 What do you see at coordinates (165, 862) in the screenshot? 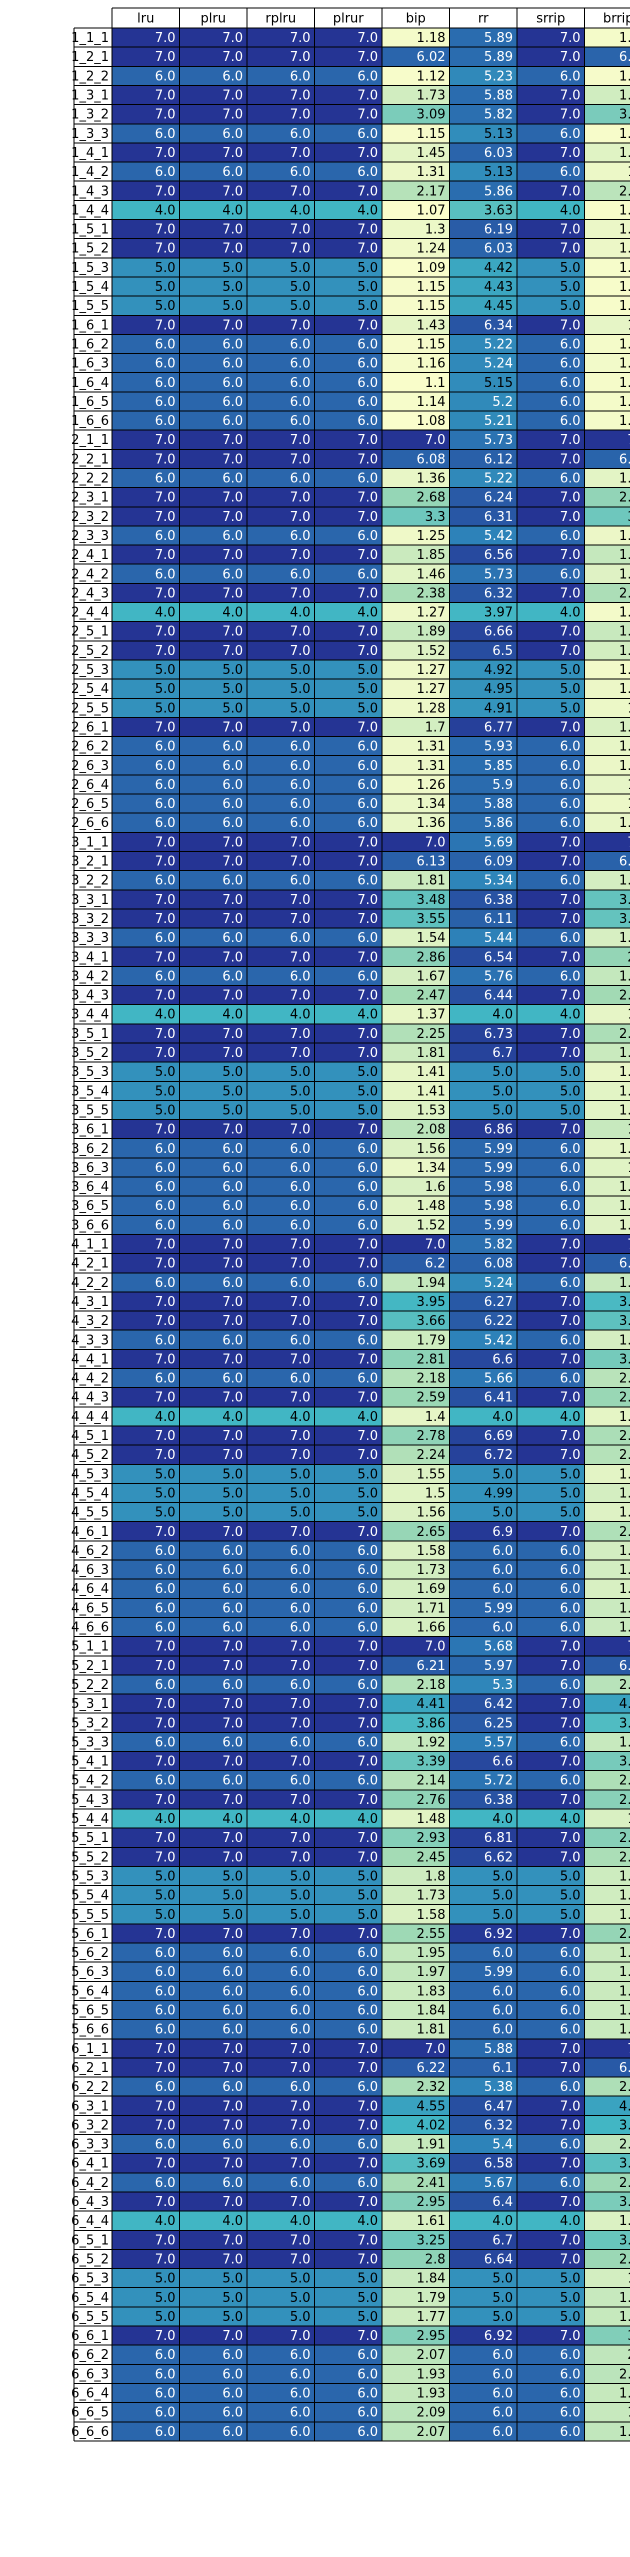
I see `cell-value-3_2_1-lru: 7.0` at bounding box center [165, 862].